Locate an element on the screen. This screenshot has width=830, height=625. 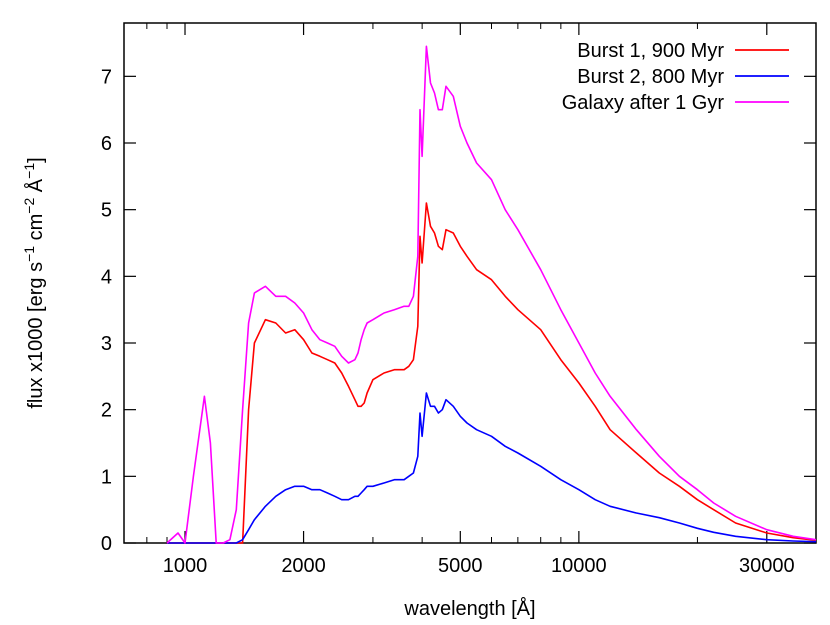
y-axis-title-sup3: −1 is located at coordinates (29, 171).